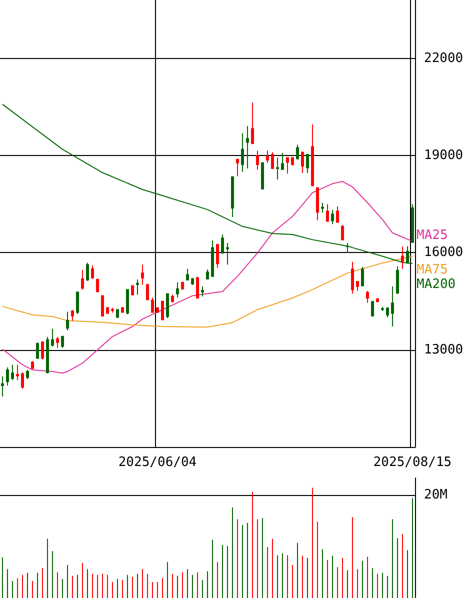 The width and height of the screenshot is (472, 598). What do you see at coordinates (444, 58) in the screenshot?
I see `y-tick-label: 22000` at bounding box center [444, 58].